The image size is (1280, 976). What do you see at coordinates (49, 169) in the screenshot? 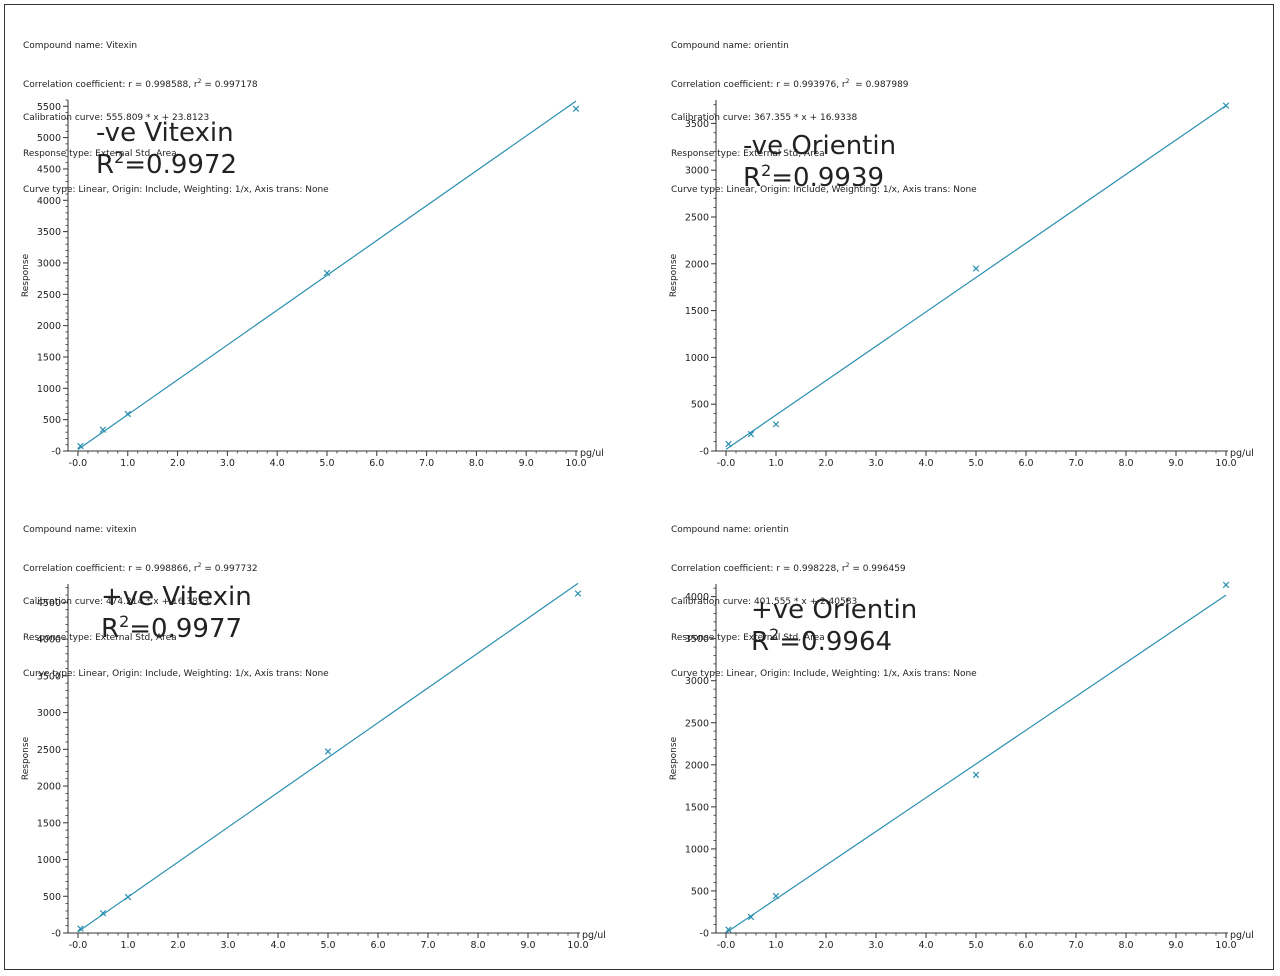
I see `y-tick-label: 4500` at bounding box center [49, 169].